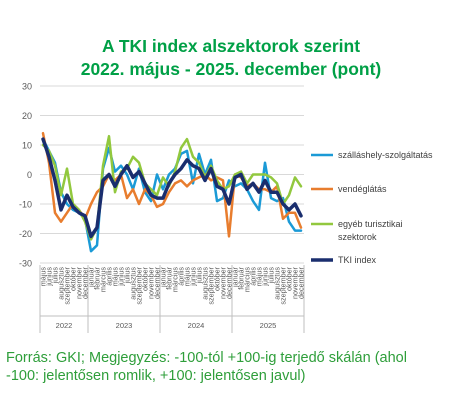 The image size is (462, 411). What do you see at coordinates (231, 46) in the screenshot?
I see `chart-title: A TKI index alszektorok szerint` at bounding box center [231, 46].